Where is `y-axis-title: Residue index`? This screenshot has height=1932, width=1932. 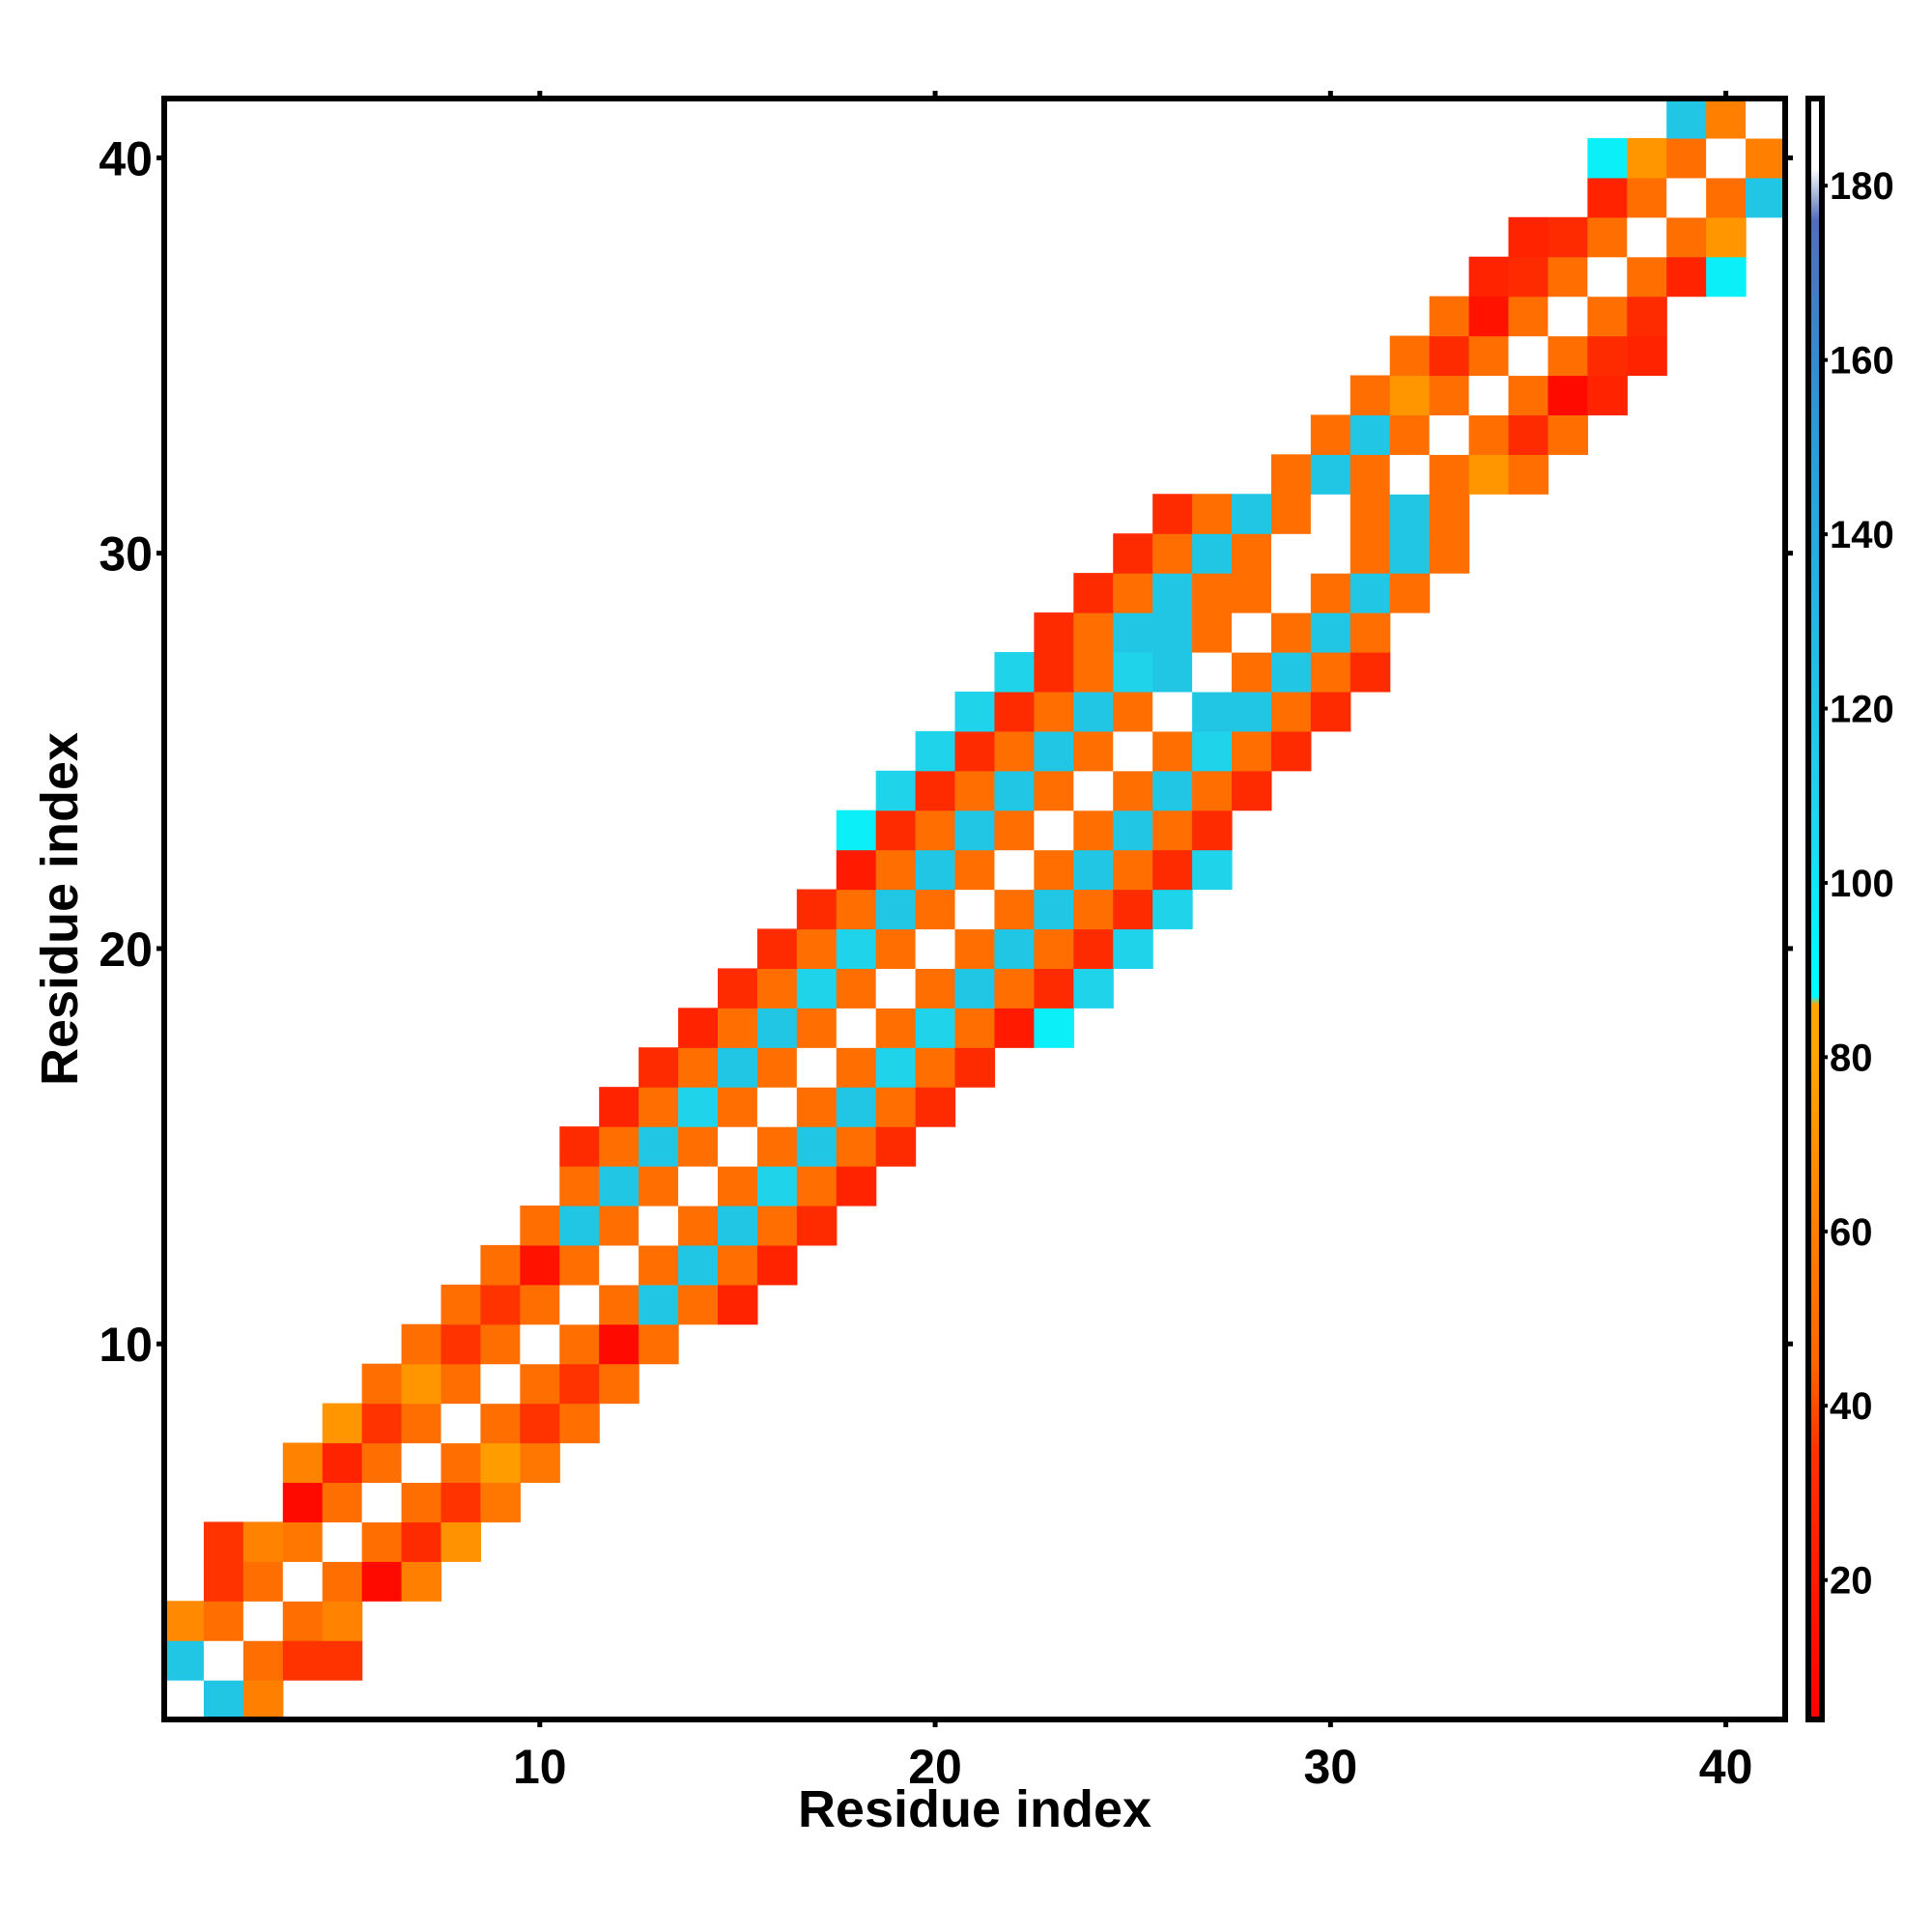
y-axis-title: Residue index is located at coordinates (60, 909).